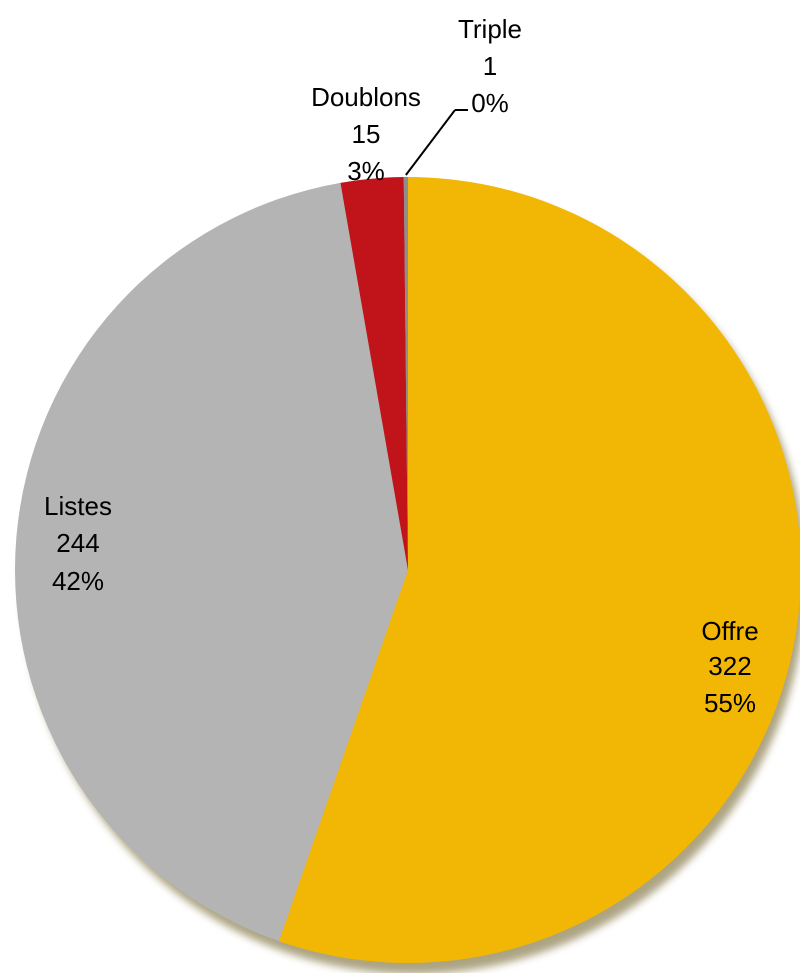 The width and height of the screenshot is (800, 973). I want to click on listes-label: Listes, so click(78, 506).